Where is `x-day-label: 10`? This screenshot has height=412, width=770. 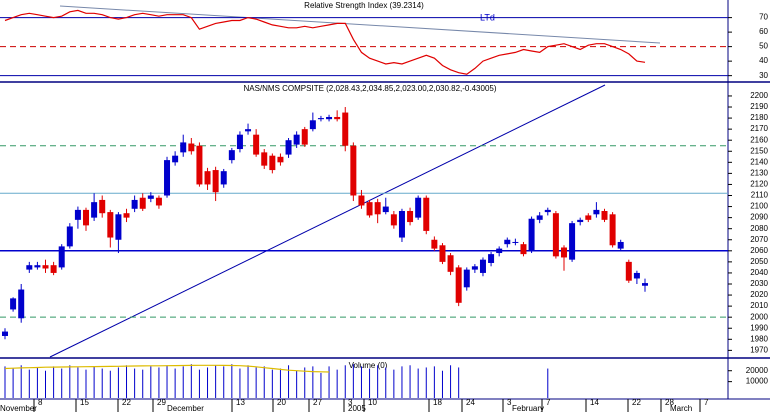 x-day-label: 10 is located at coordinates (372, 402).